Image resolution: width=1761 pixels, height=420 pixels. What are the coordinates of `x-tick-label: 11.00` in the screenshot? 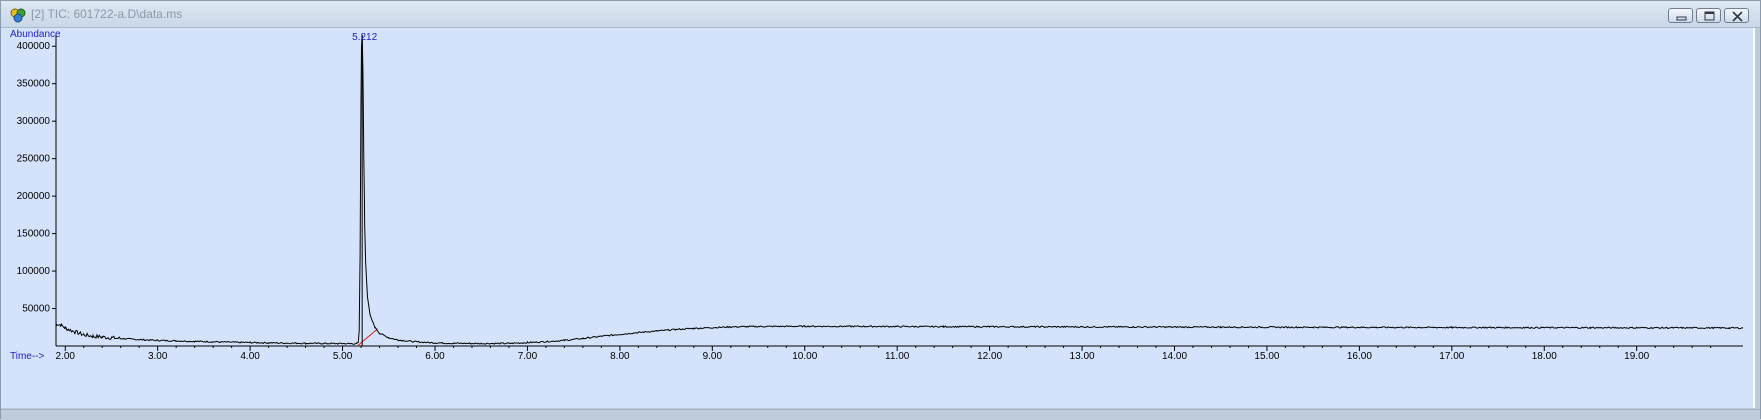 It's located at (897, 356).